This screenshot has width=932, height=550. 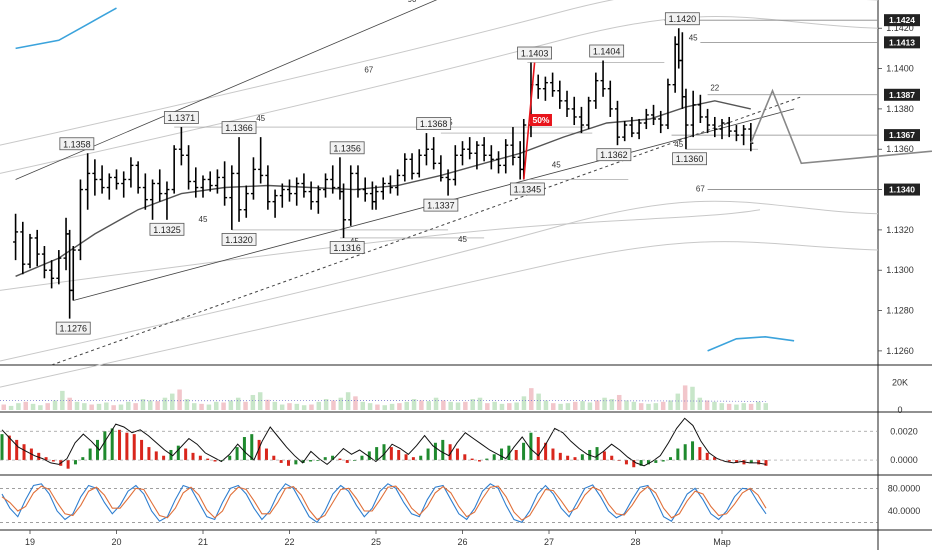 I want to click on time-axis-label: 26, so click(x=462, y=542).